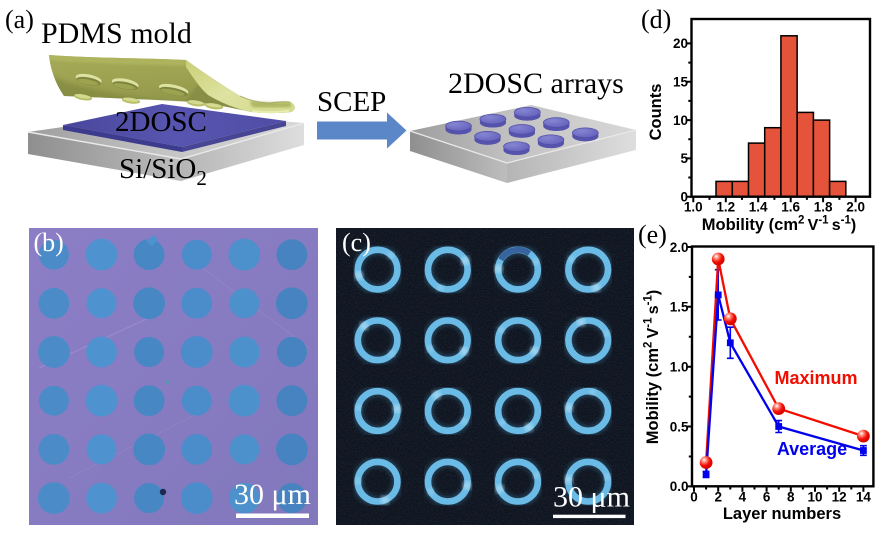 The width and height of the screenshot is (886, 536). What do you see at coordinates (679, 307) in the screenshot?
I see `svg-text: 1.5` at bounding box center [679, 307].